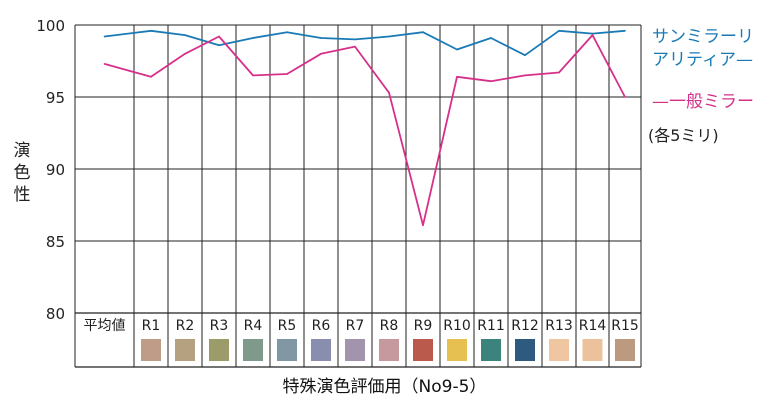 The width and height of the screenshot is (769, 401). I want to click on y-tick-label-3: 95, so click(55, 98).